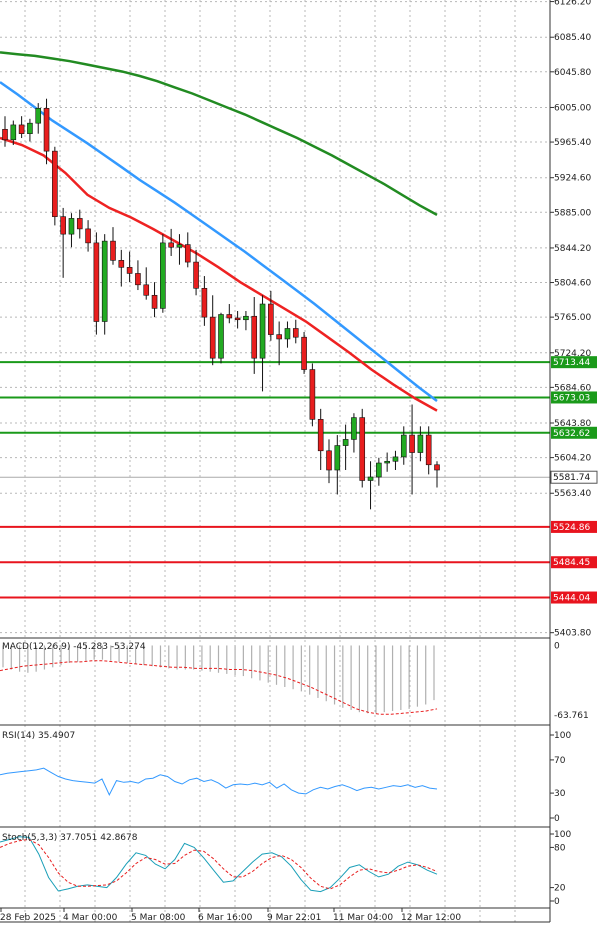 Image resolution: width=600 pixels, height=930 pixels. I want to click on stoch-k-line, so click(219, 864).